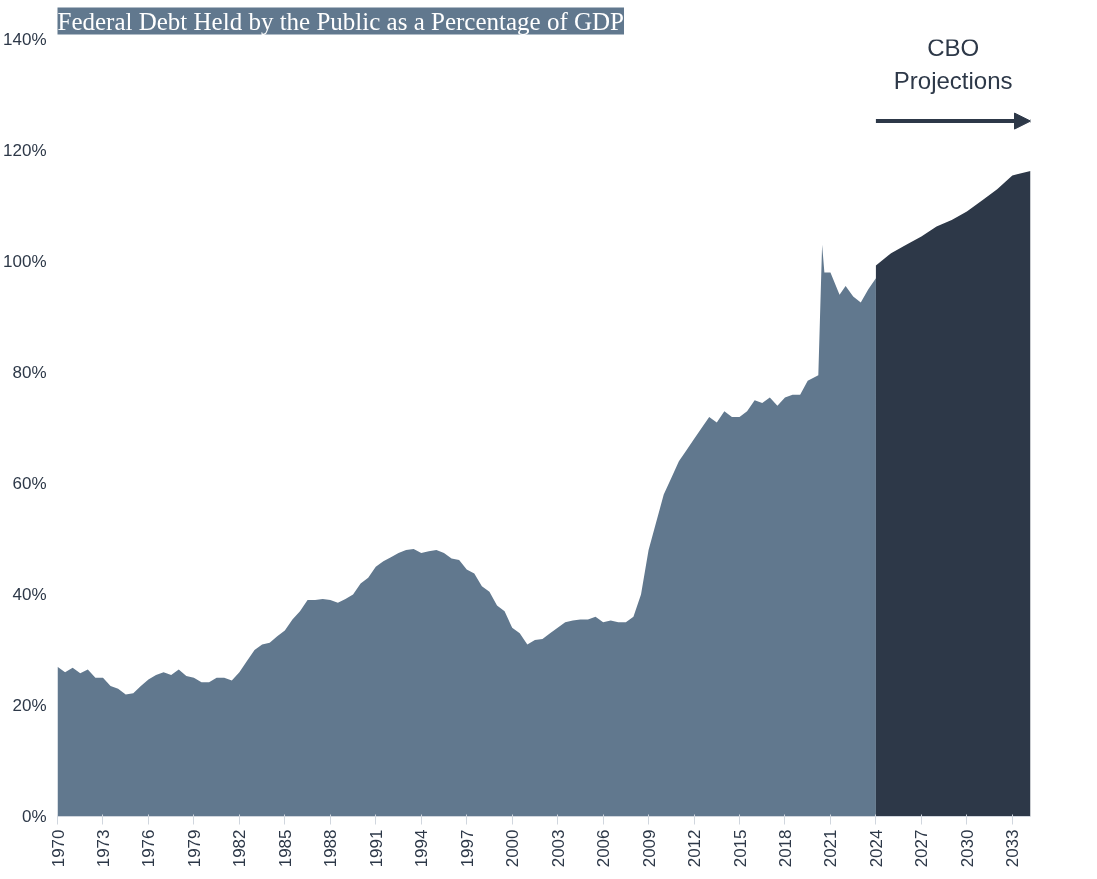 This screenshot has width=1097, height=879. What do you see at coordinates (29, 483) in the screenshot?
I see `y-tick-label: 60%` at bounding box center [29, 483].